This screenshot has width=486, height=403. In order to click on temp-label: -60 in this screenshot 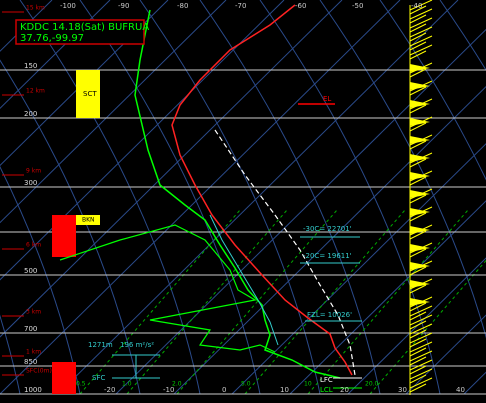, I will do `click(300, 6)`.